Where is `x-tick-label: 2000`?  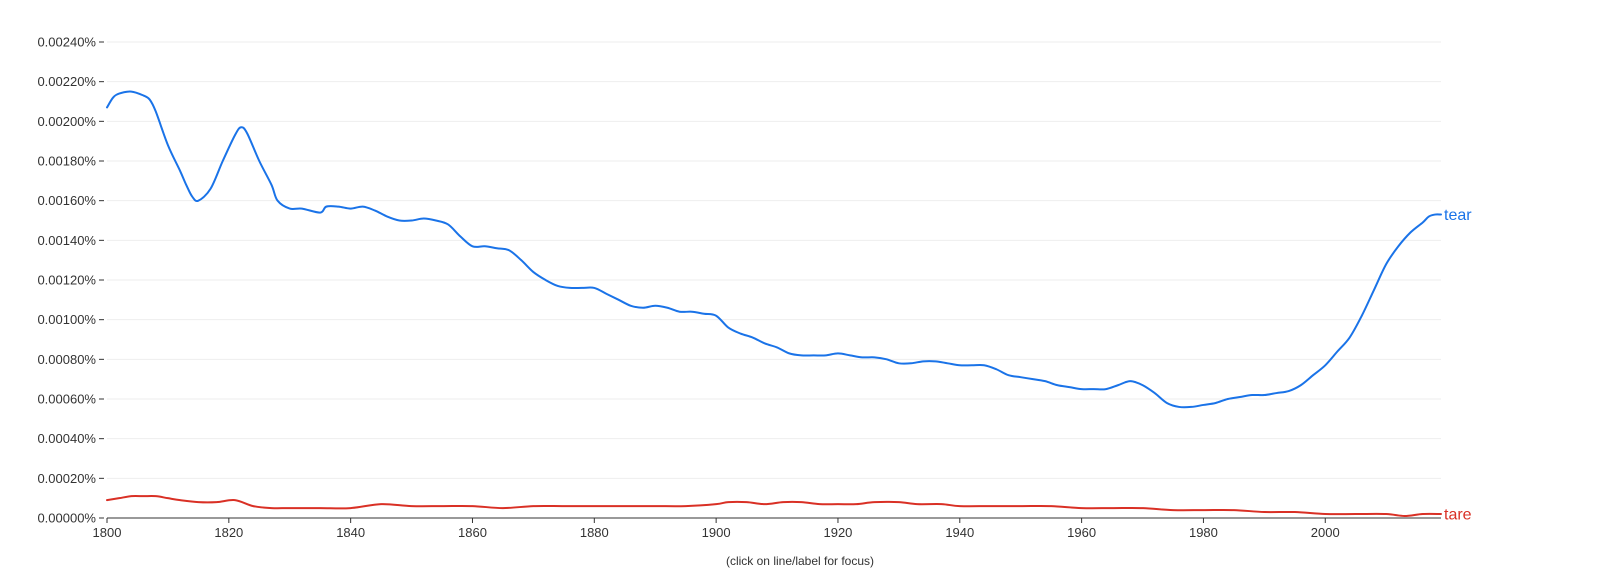
x-tick-label: 2000 is located at coordinates (1325, 532).